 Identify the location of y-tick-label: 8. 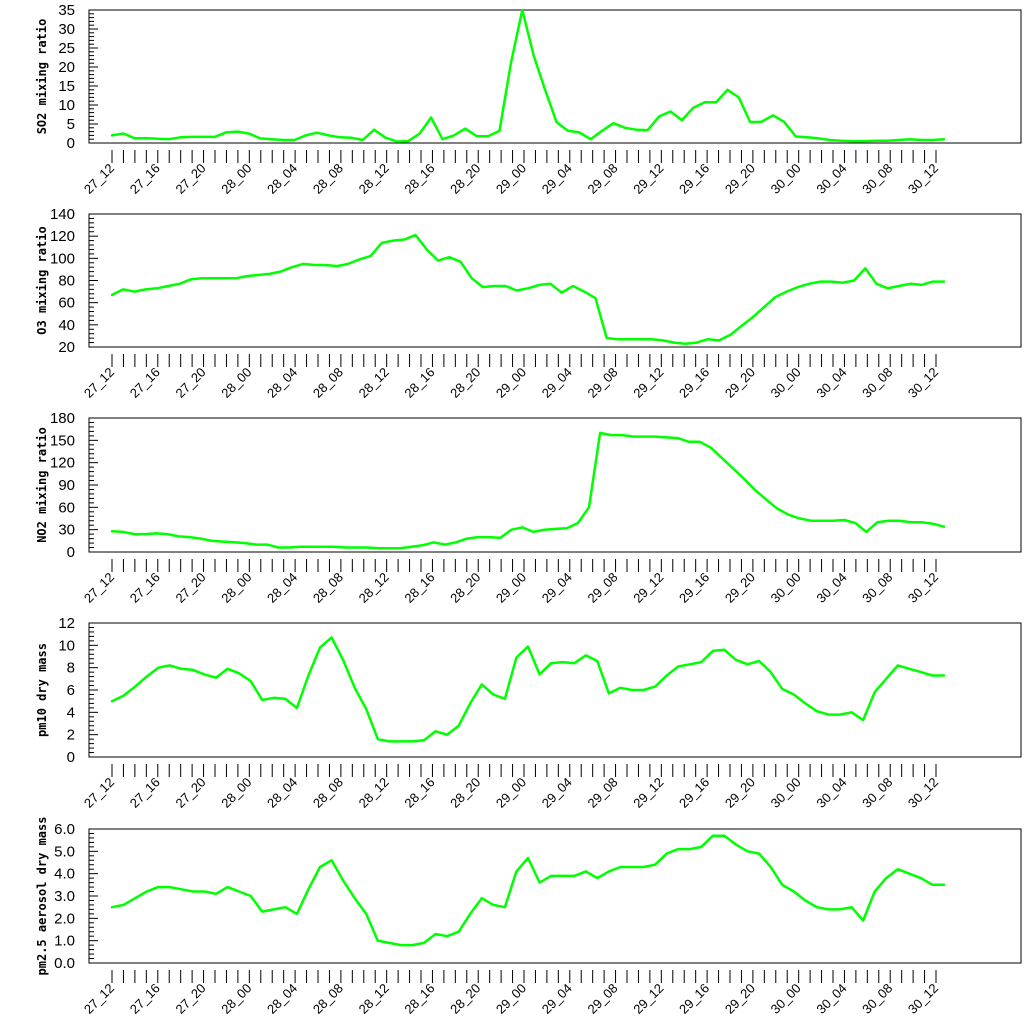
(71, 668).